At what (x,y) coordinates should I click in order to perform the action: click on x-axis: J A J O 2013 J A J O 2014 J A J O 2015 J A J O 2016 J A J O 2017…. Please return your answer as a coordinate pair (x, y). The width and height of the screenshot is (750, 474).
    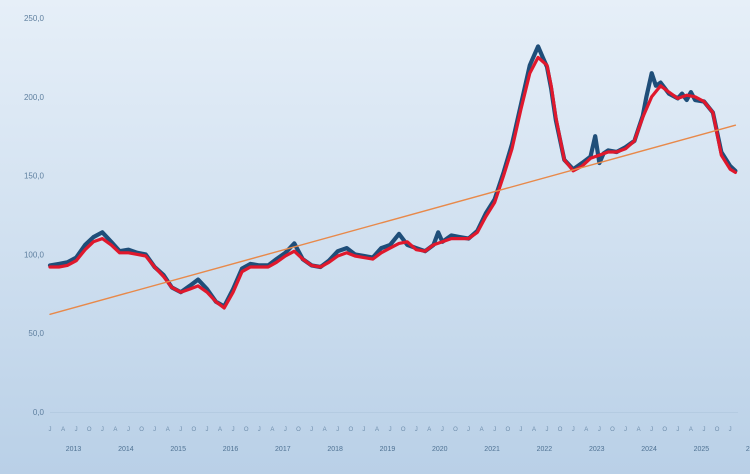
    Looking at the image, I should click on (399, 432).